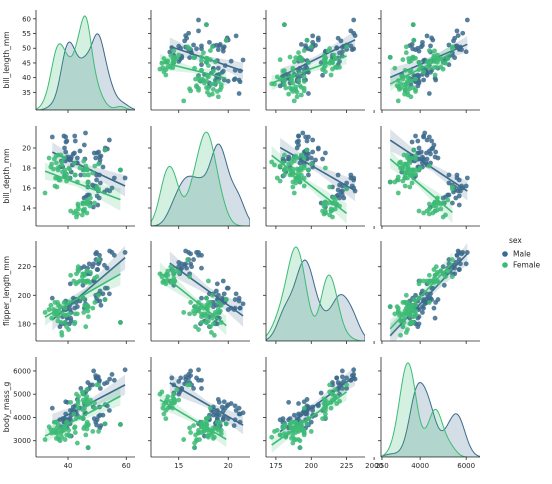  Describe the element at coordinates (22, 395) in the screenshot. I see `y-tick-label-body_mass_g: 5000` at that location.